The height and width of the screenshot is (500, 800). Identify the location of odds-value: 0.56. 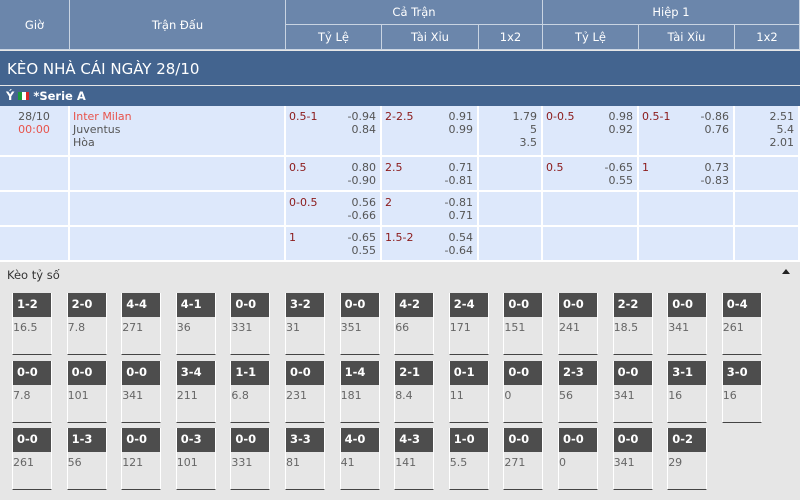
(364, 202).